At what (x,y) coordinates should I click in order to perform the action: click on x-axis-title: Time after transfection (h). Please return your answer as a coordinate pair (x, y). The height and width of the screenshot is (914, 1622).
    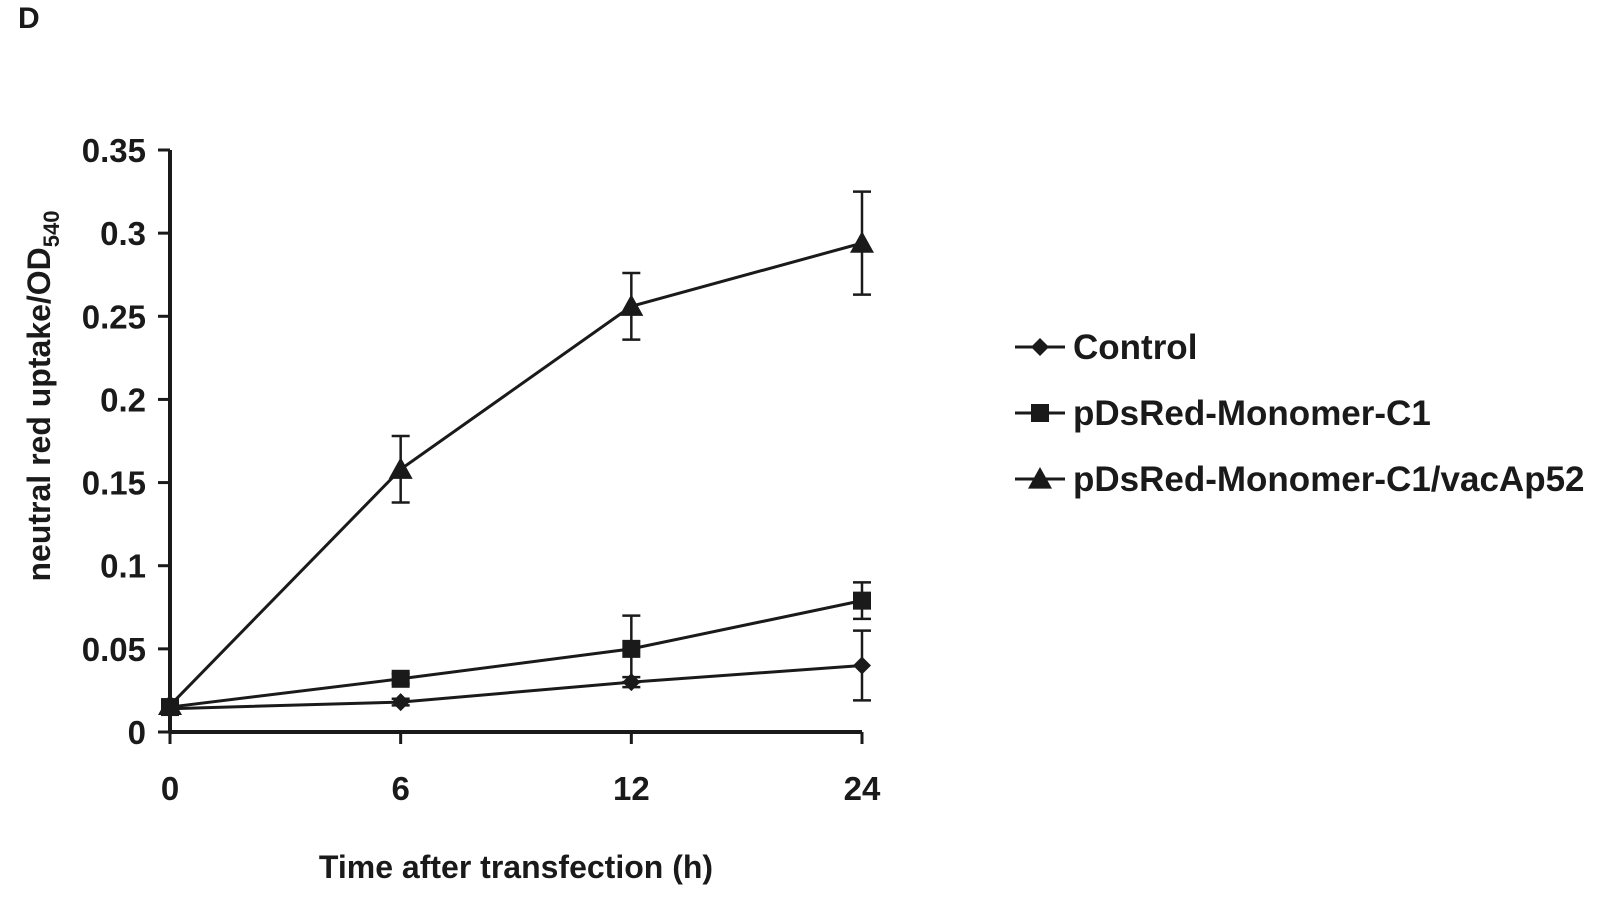
    Looking at the image, I should click on (516, 867).